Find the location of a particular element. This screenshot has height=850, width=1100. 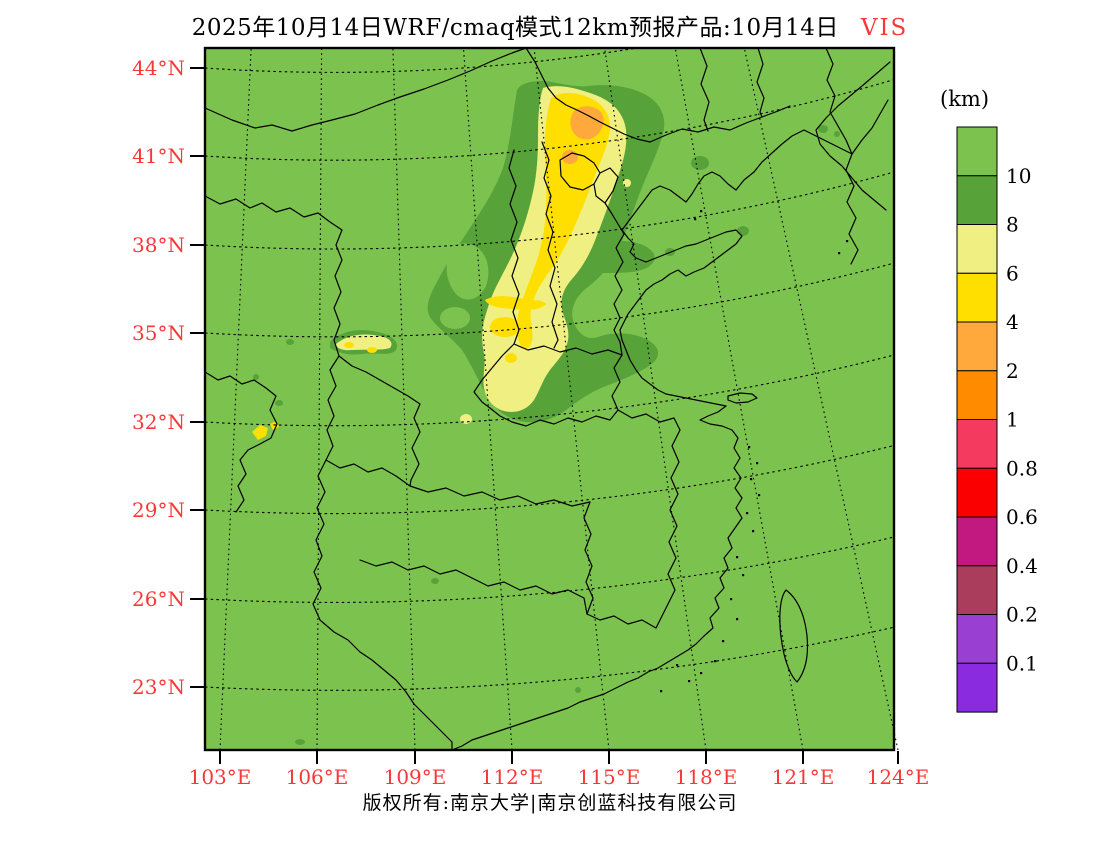

lat-label: 23°N is located at coordinates (158, 687).